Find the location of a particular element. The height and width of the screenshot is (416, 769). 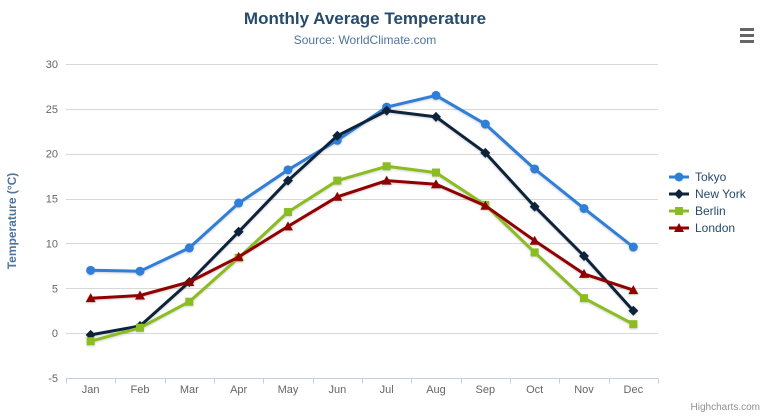

y-tick-label: -5 is located at coordinates (53, 379).